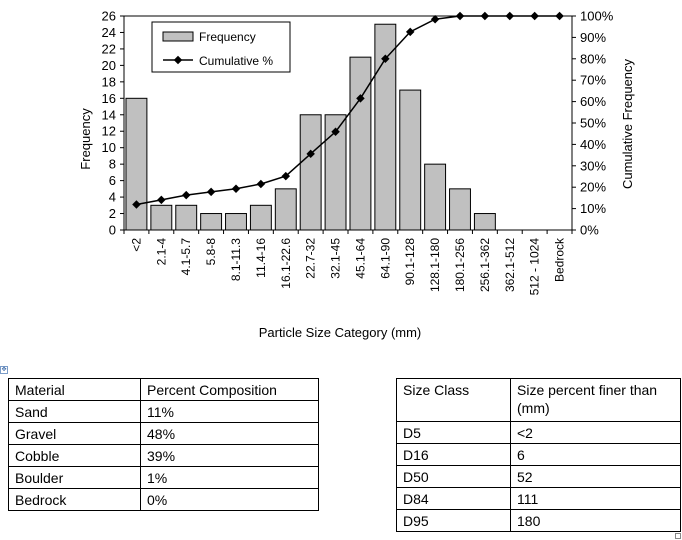 The image size is (682, 540). What do you see at coordinates (286, 263) in the screenshot?
I see `x-tick-label: 16.1-22.6` at bounding box center [286, 263].